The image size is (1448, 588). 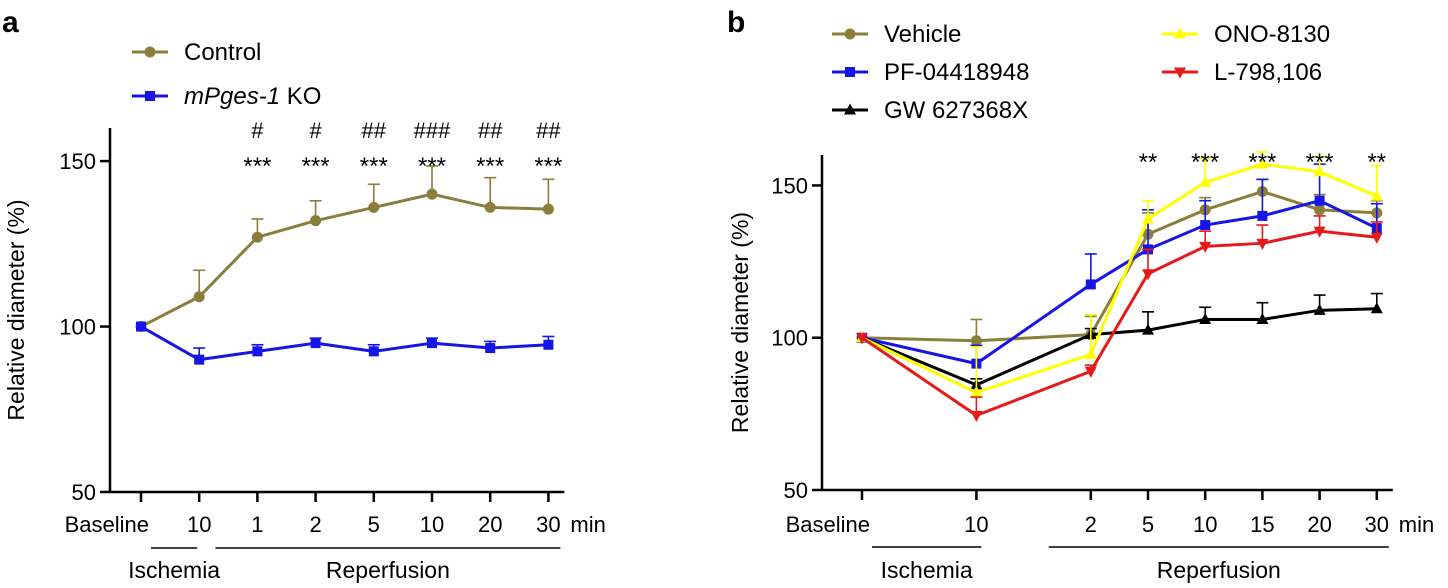 I want to click on legend-label: L-798,106, so click(x=1268, y=72).